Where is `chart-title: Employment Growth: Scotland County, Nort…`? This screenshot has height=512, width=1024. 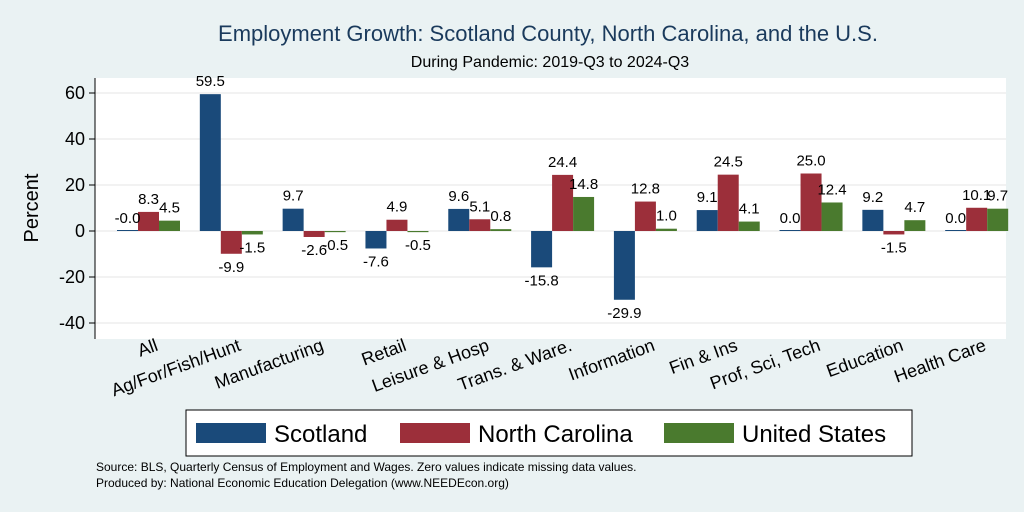
chart-title: Employment Growth: Scotland County, Nort… is located at coordinates (548, 33).